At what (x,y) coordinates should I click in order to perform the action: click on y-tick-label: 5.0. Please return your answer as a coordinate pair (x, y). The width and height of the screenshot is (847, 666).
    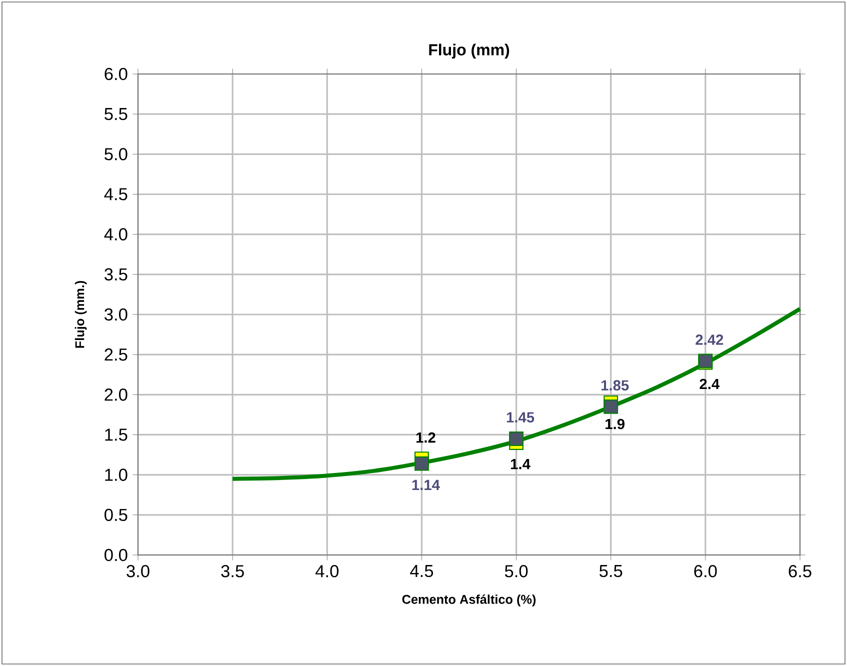
    Looking at the image, I should click on (116, 154).